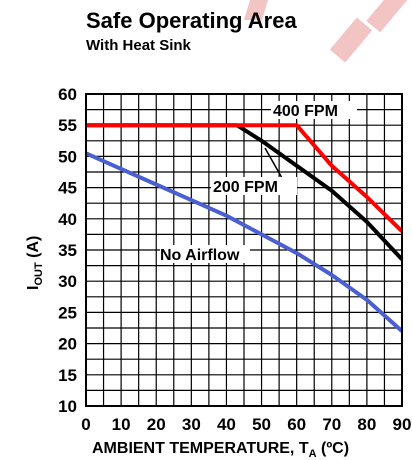 The height and width of the screenshot is (460, 412). What do you see at coordinates (139, 45) in the screenshot?
I see `chart-subtitle: With Heat Sink` at bounding box center [139, 45].